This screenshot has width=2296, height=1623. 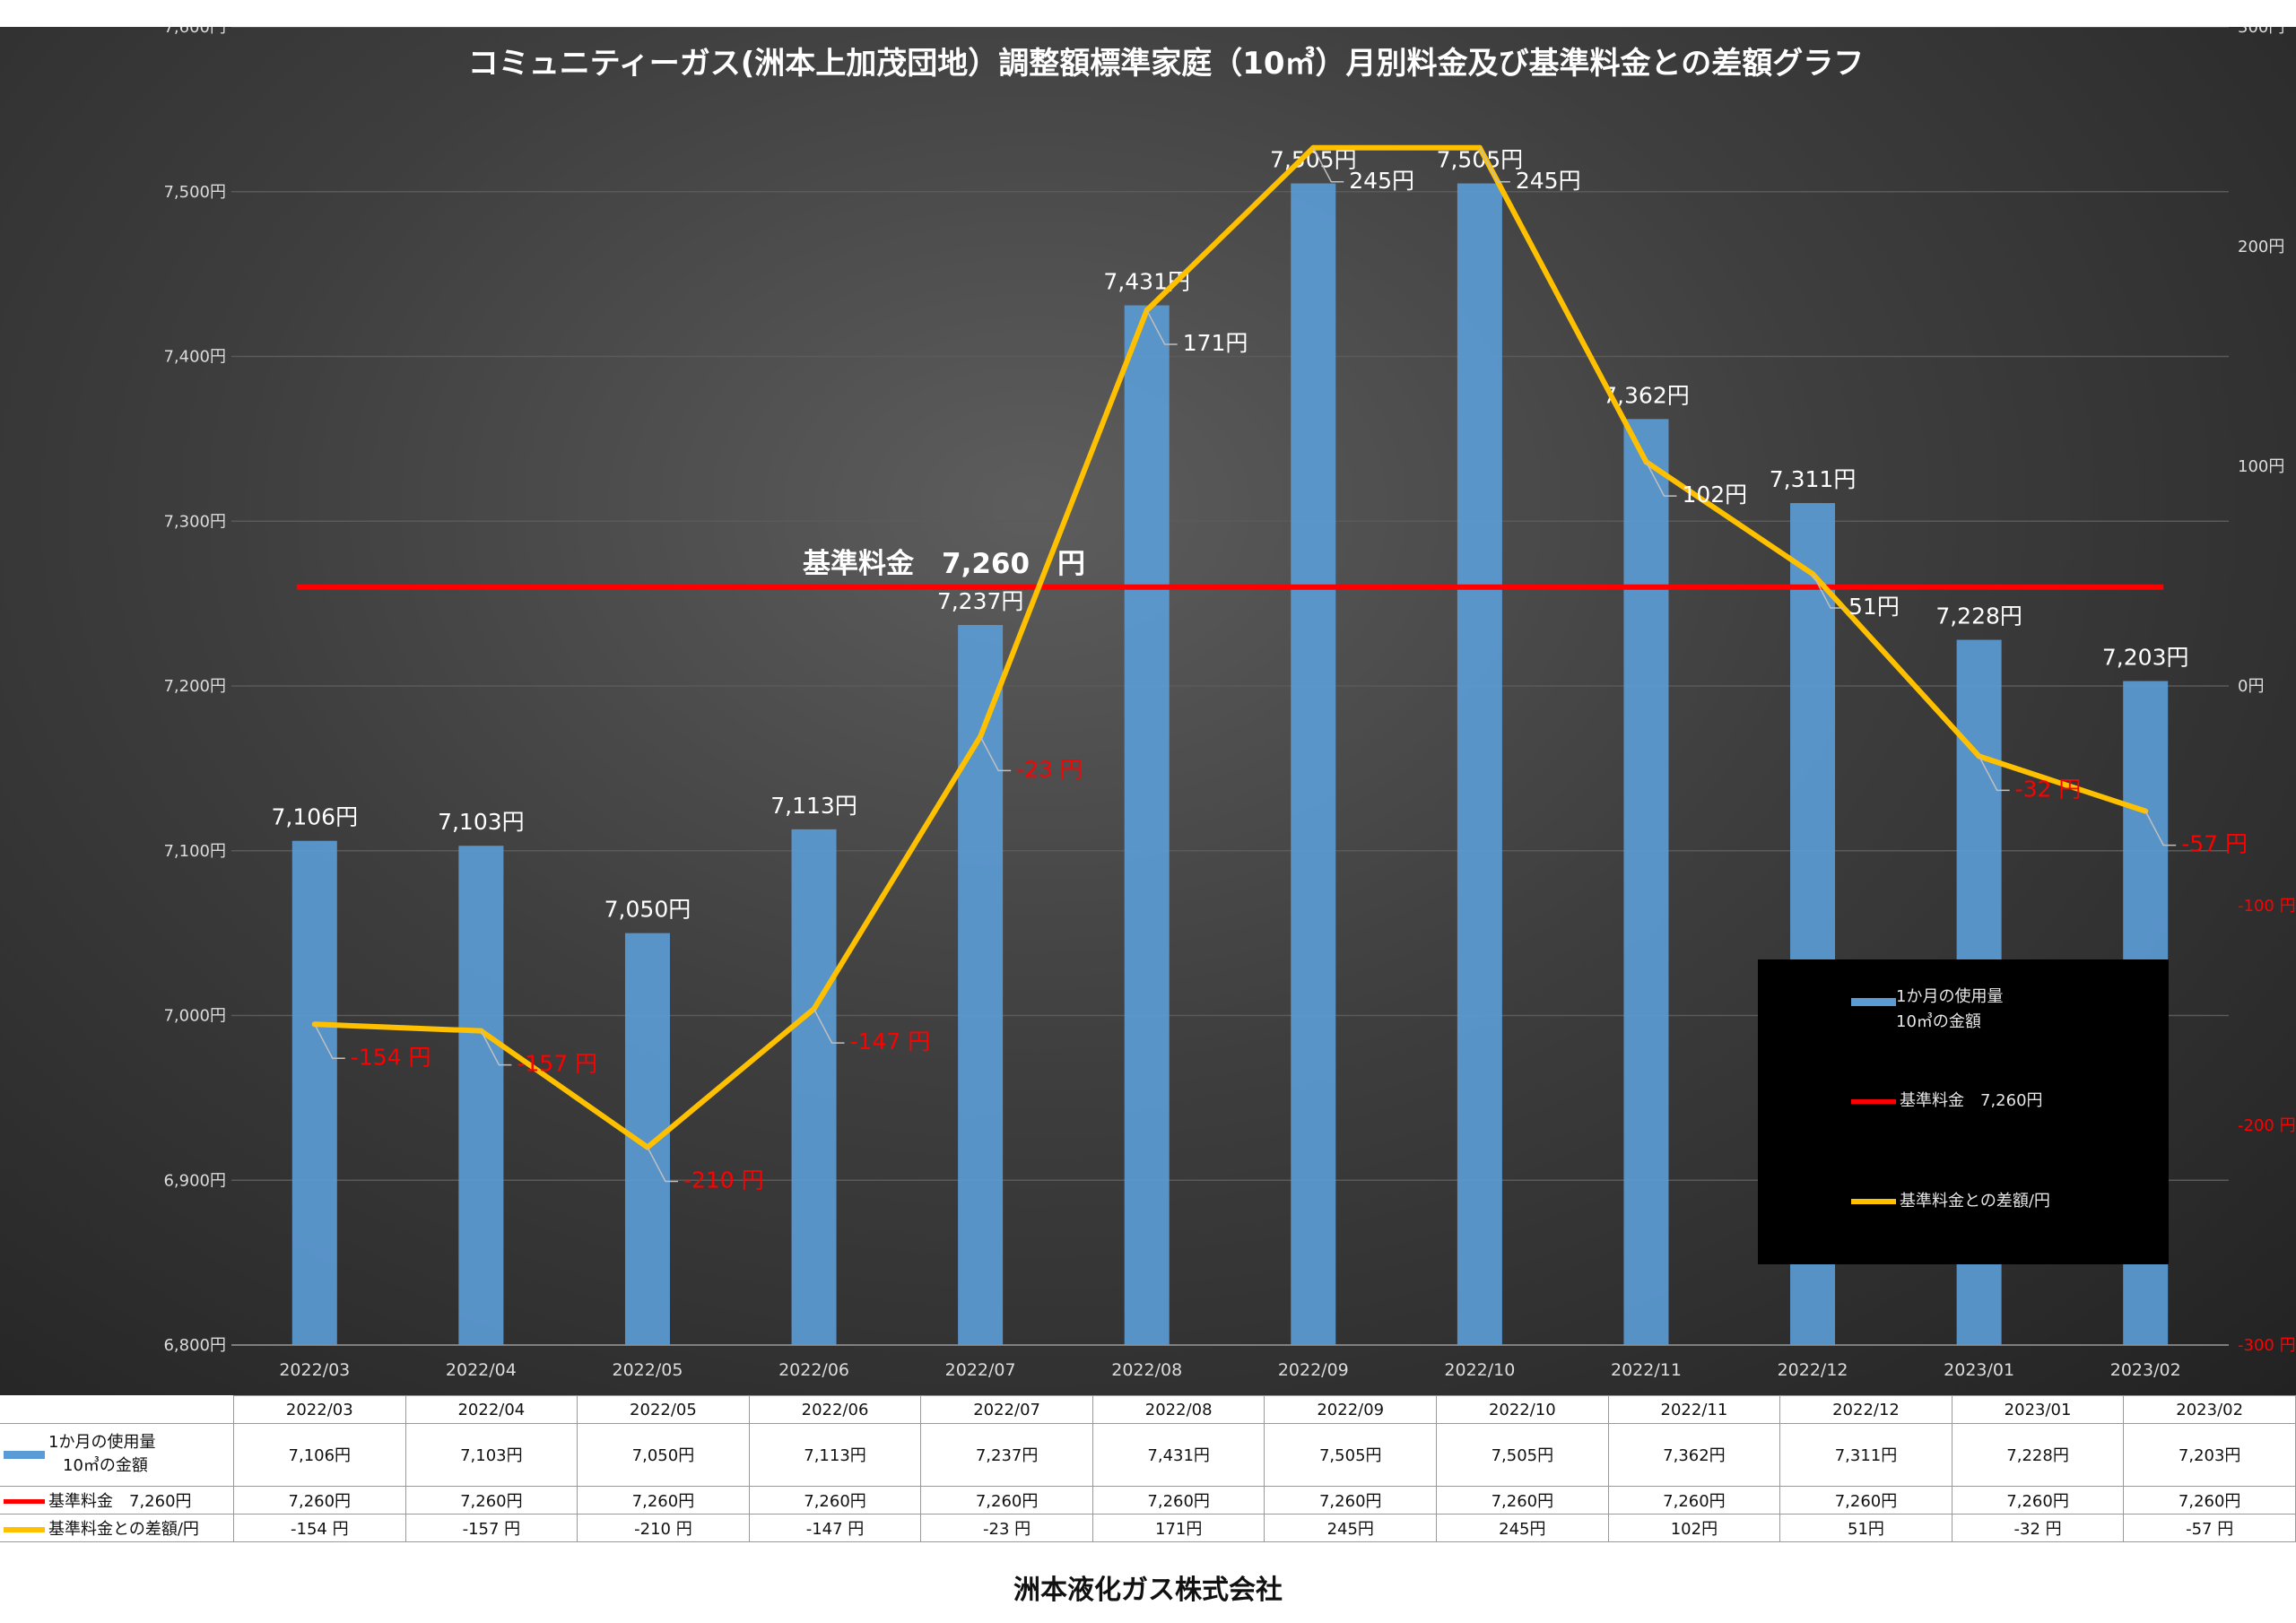 What do you see at coordinates (2048, 789) in the screenshot?
I see `diff-value-label: -32 円` at bounding box center [2048, 789].